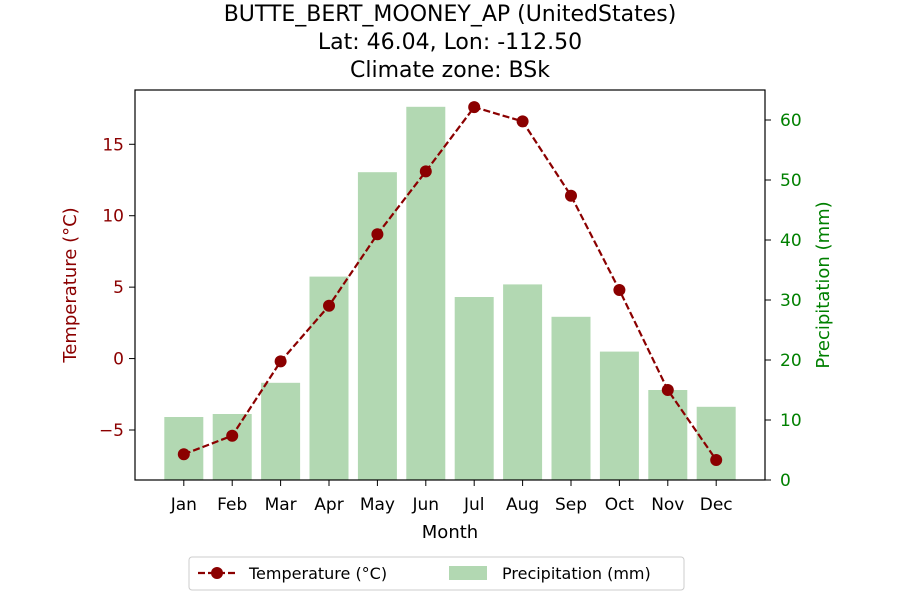  Describe the element at coordinates (377, 326) in the screenshot. I see `precip-bar-may` at that location.